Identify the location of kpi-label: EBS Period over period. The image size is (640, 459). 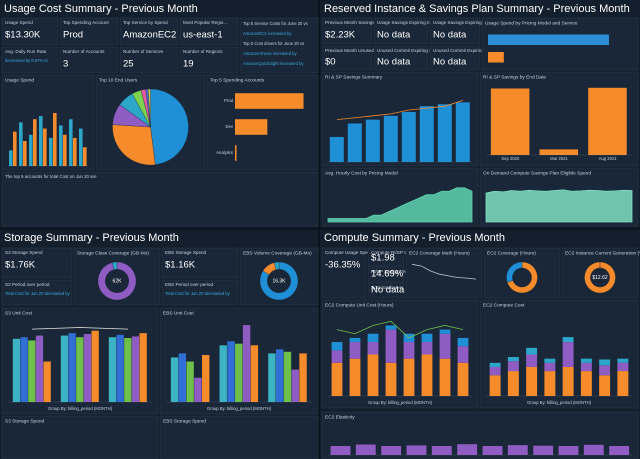
(189, 284).